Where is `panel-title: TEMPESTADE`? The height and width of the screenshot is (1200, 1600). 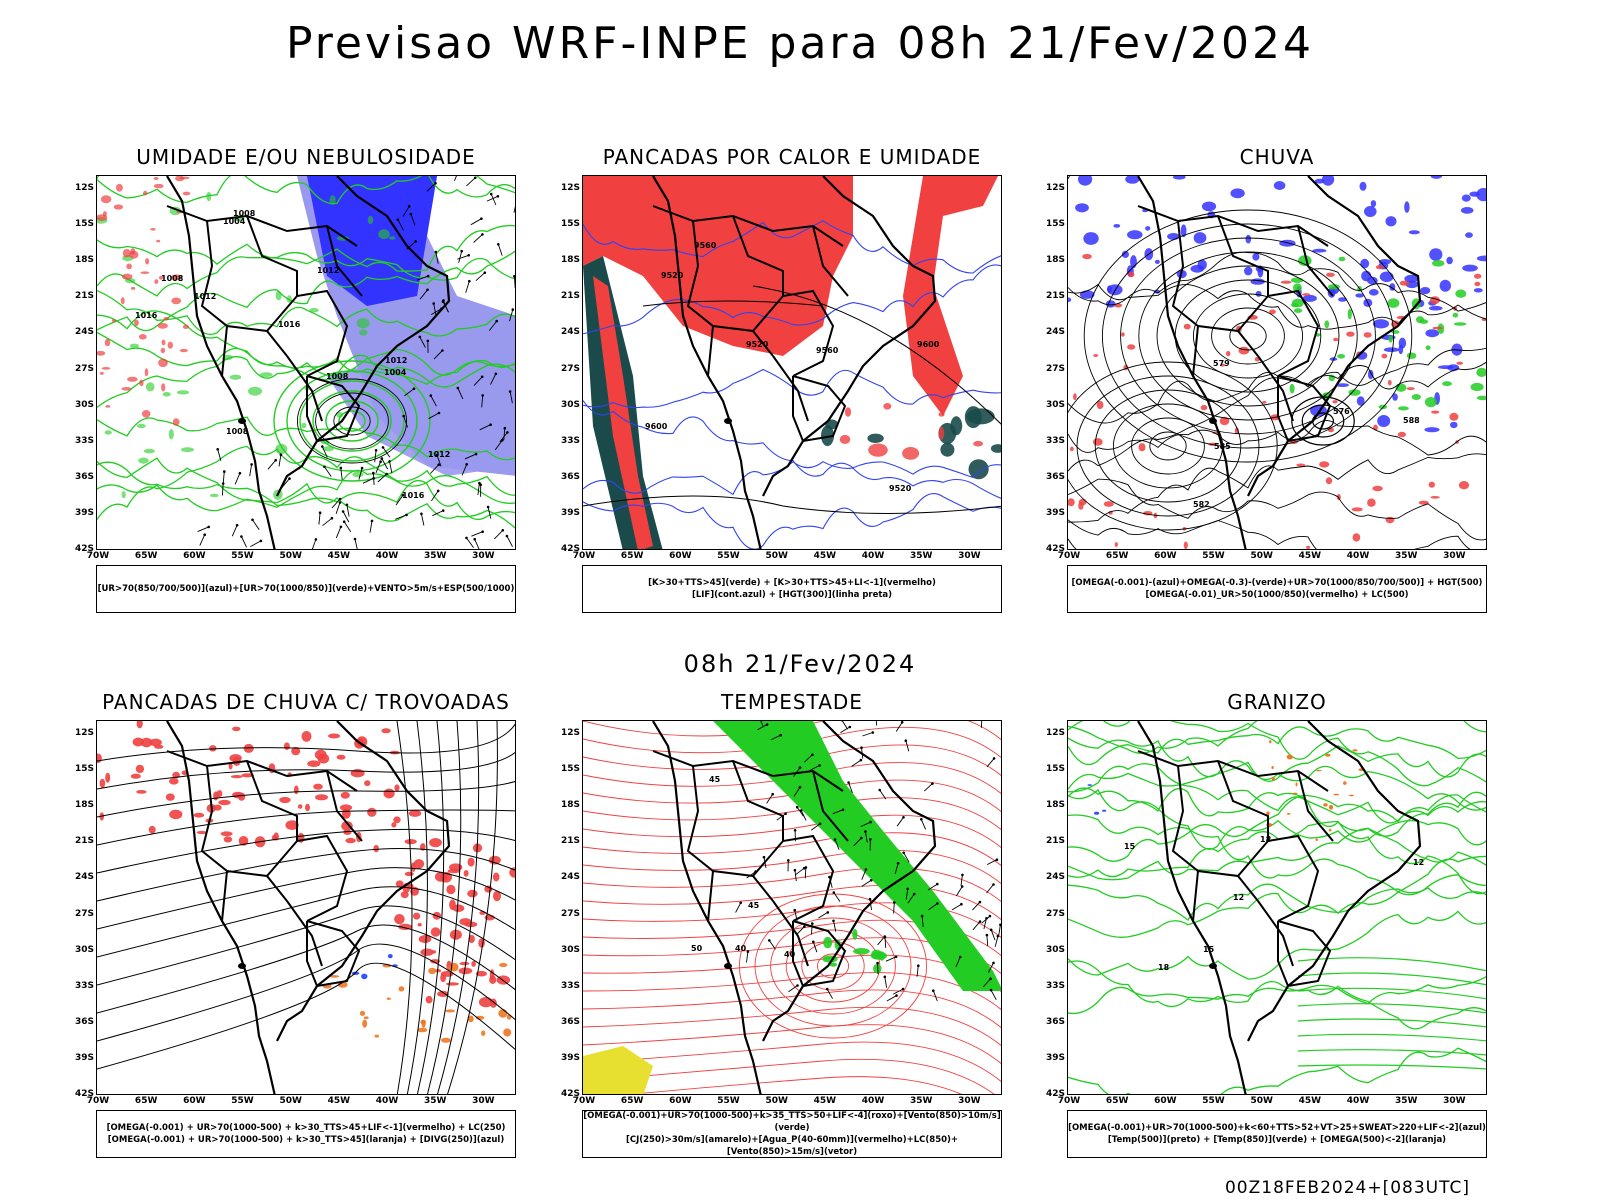
panel-title: TEMPESTADE is located at coordinates (792, 702).